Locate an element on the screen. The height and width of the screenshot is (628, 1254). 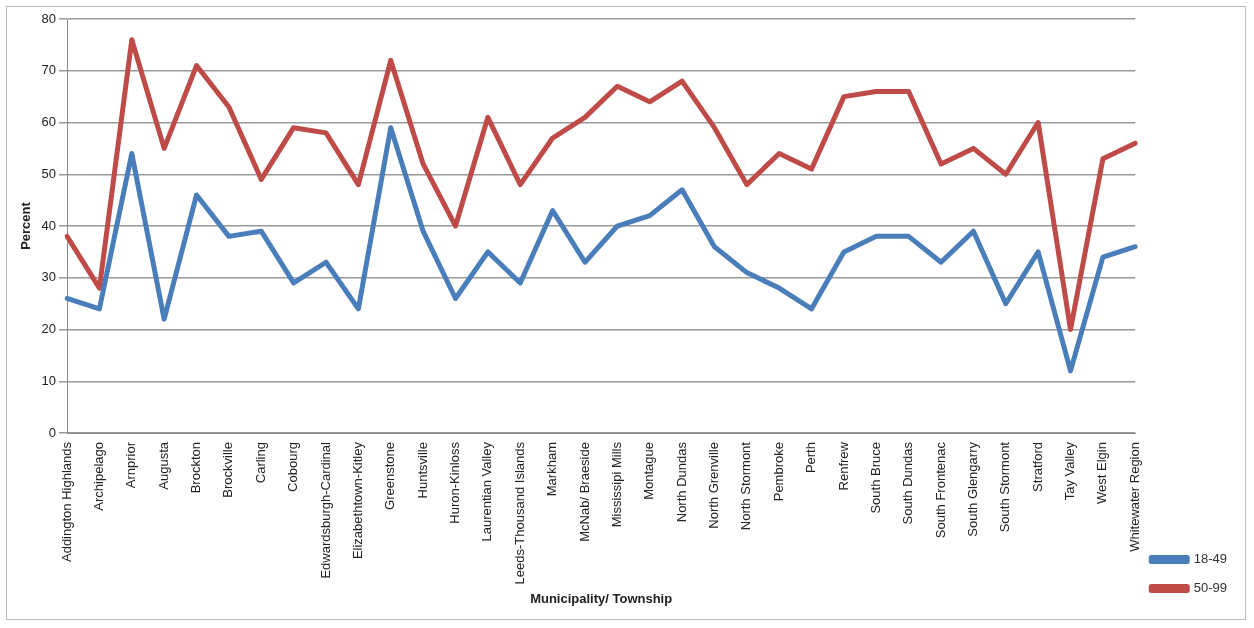
y-tick-label: 70 is located at coordinates (49, 70).